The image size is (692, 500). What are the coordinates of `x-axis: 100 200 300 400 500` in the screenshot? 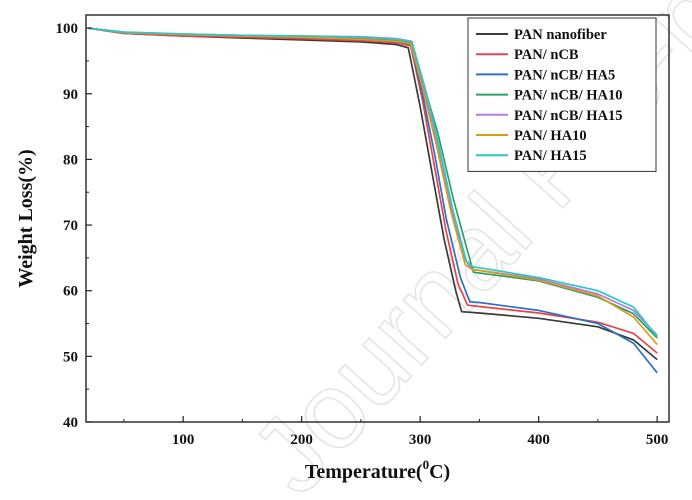 It's located at (396, 432).